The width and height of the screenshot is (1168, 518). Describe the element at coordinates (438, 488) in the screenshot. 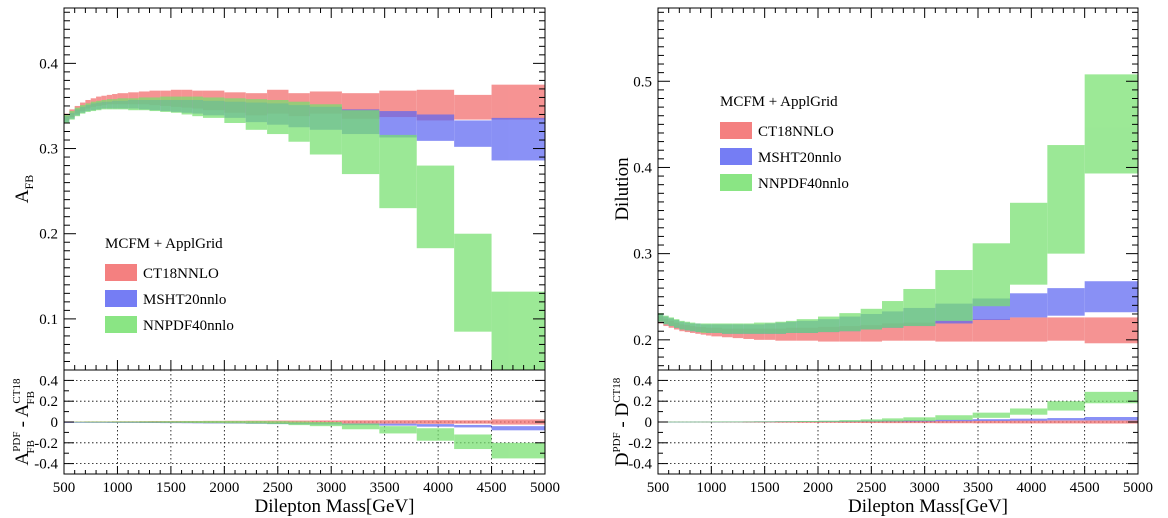

I see `x-tick-label: 4000` at that location.